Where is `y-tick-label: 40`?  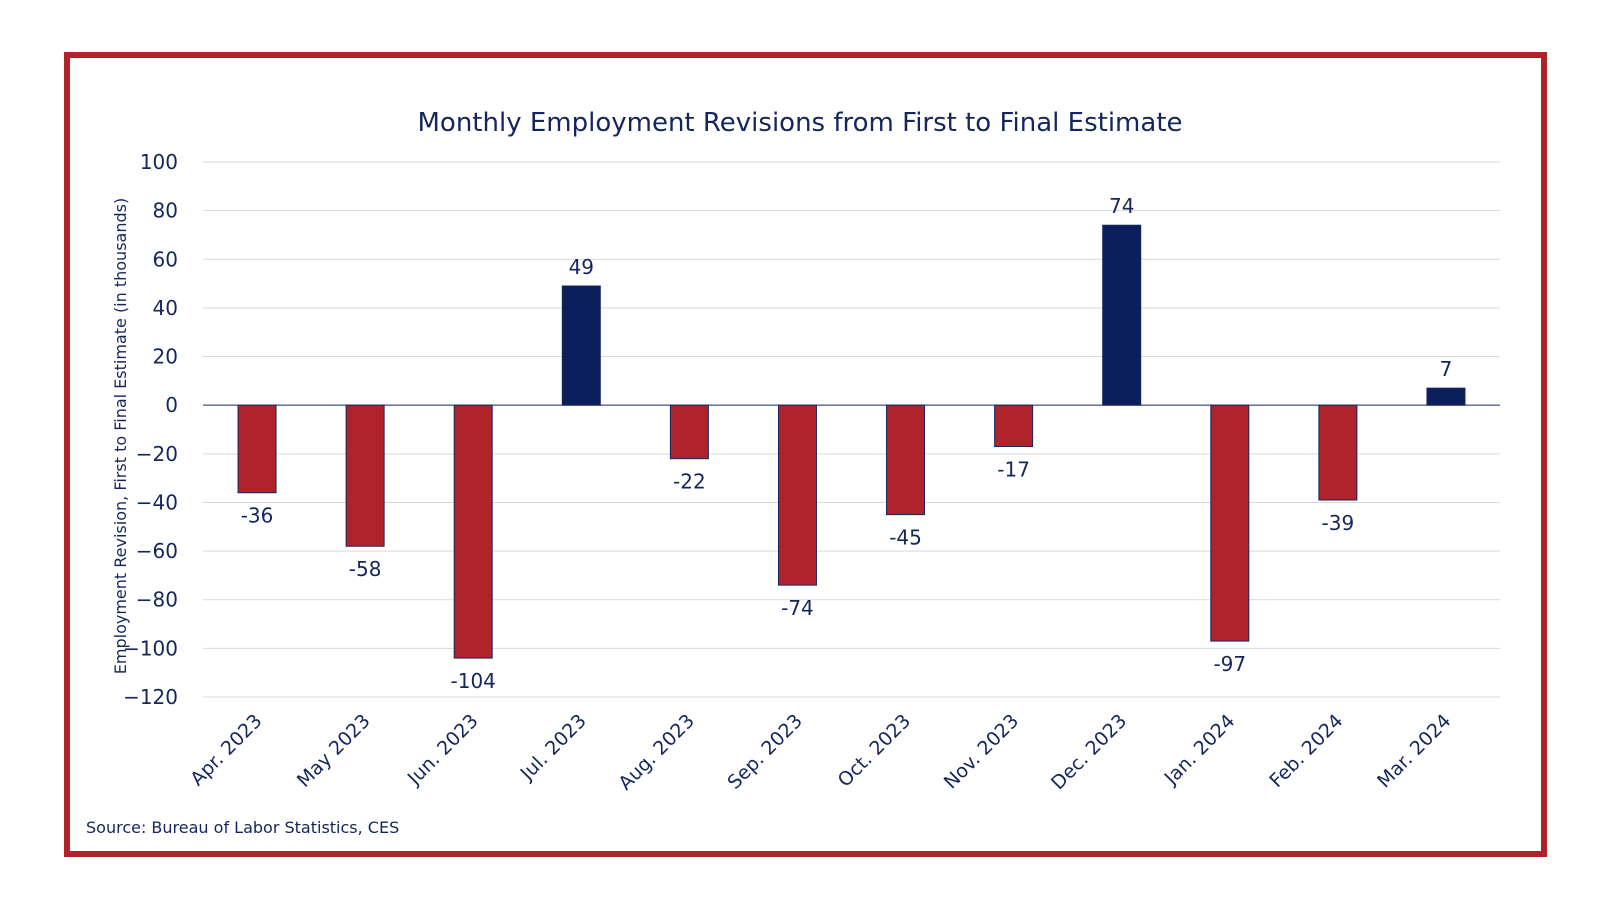 y-tick-label: 40 is located at coordinates (165, 308).